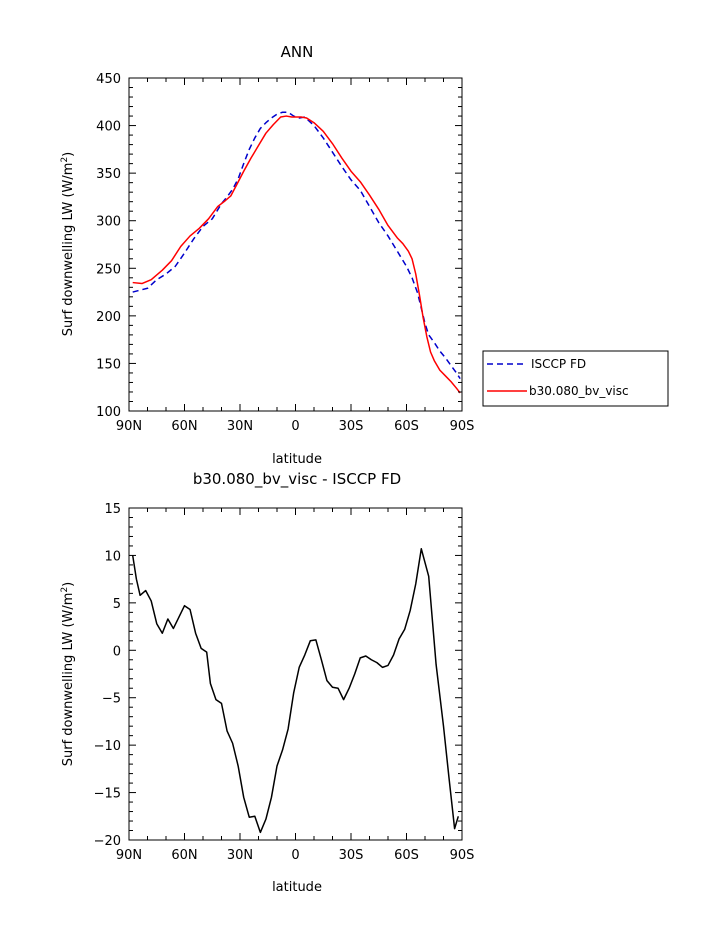 The image size is (723, 935). What do you see at coordinates (107, 794) in the screenshot?
I see `bottom-ytick-label: −15` at bounding box center [107, 794].